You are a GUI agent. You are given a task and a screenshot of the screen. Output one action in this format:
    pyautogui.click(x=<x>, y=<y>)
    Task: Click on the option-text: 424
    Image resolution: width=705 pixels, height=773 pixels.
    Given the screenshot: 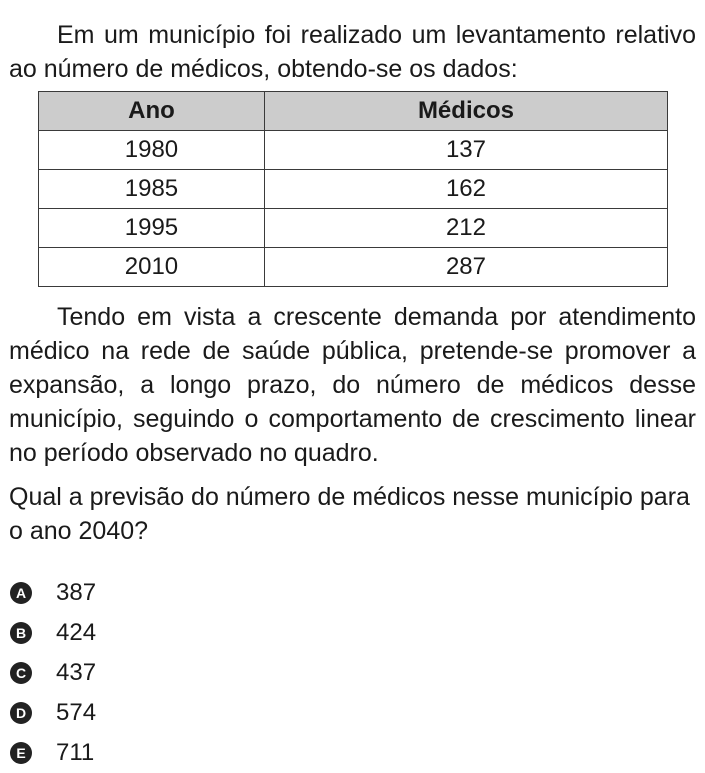 What is the action you would take?
    pyautogui.click(x=76, y=632)
    